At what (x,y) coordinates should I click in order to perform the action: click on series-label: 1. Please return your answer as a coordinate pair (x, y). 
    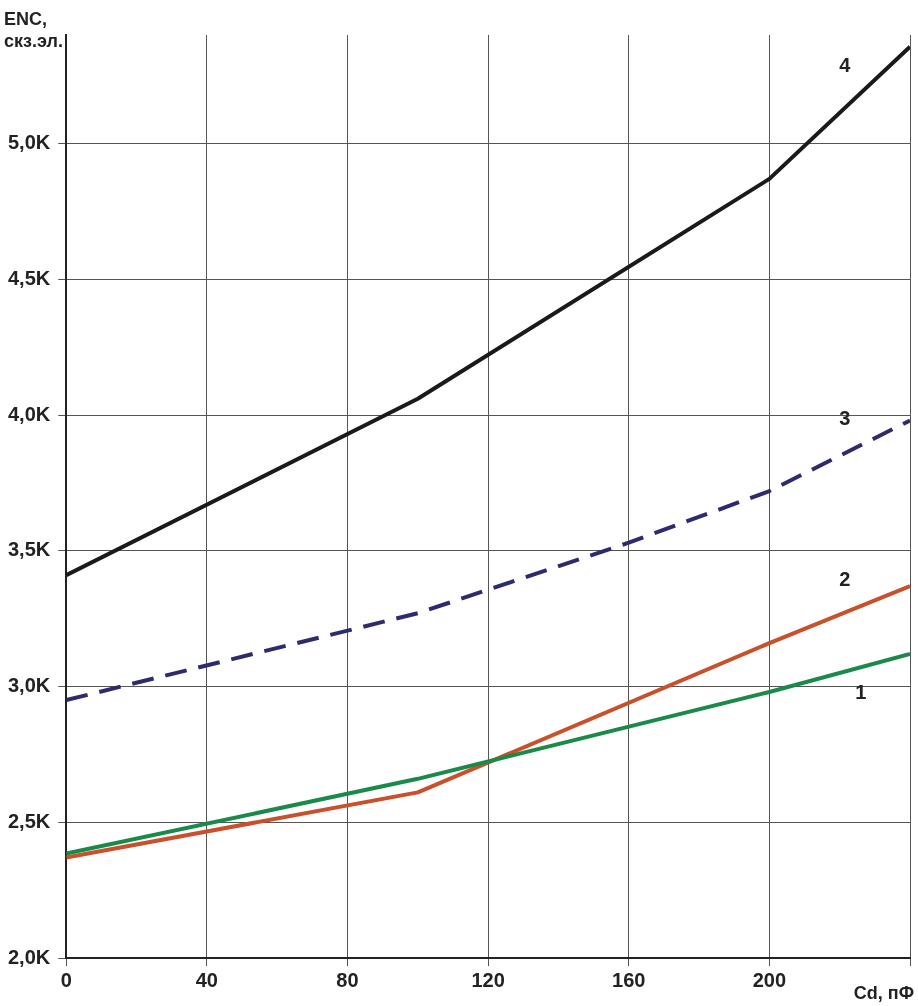
    Looking at the image, I should click on (861, 691).